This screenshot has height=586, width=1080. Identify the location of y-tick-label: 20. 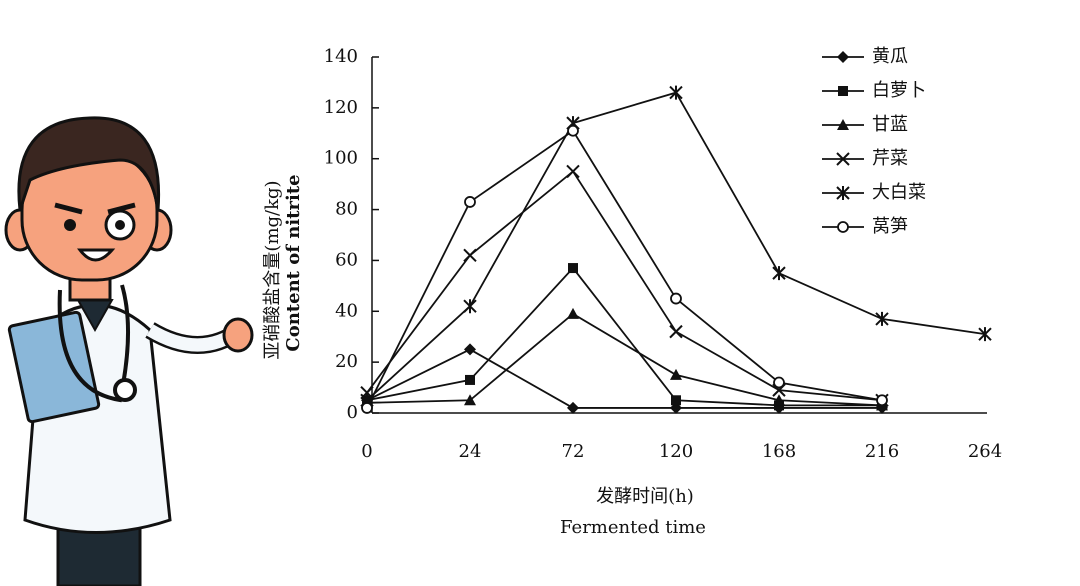
(346, 361).